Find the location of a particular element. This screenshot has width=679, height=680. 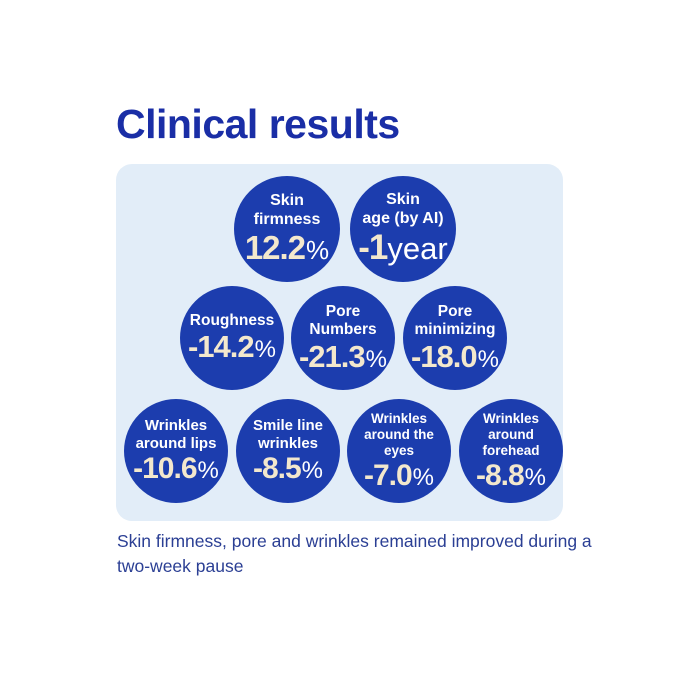

stat-circle-wrinkles-forehead: Wrinkles around forehead -8.8% is located at coordinates (511, 451).